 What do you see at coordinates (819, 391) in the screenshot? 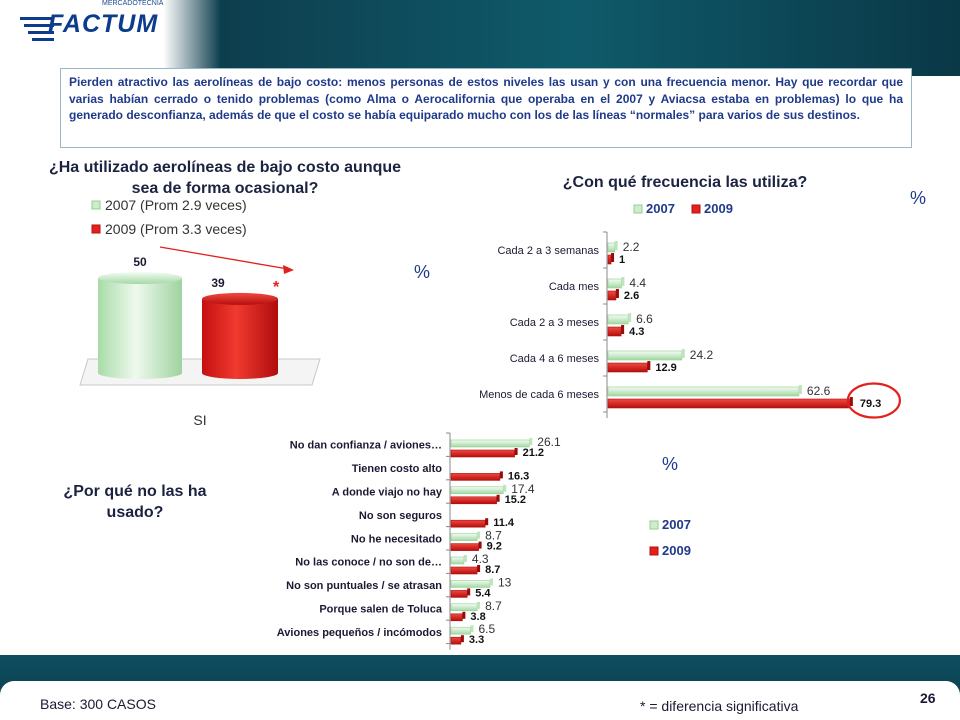
I see `value-label-2007: 62.6` at bounding box center [819, 391].